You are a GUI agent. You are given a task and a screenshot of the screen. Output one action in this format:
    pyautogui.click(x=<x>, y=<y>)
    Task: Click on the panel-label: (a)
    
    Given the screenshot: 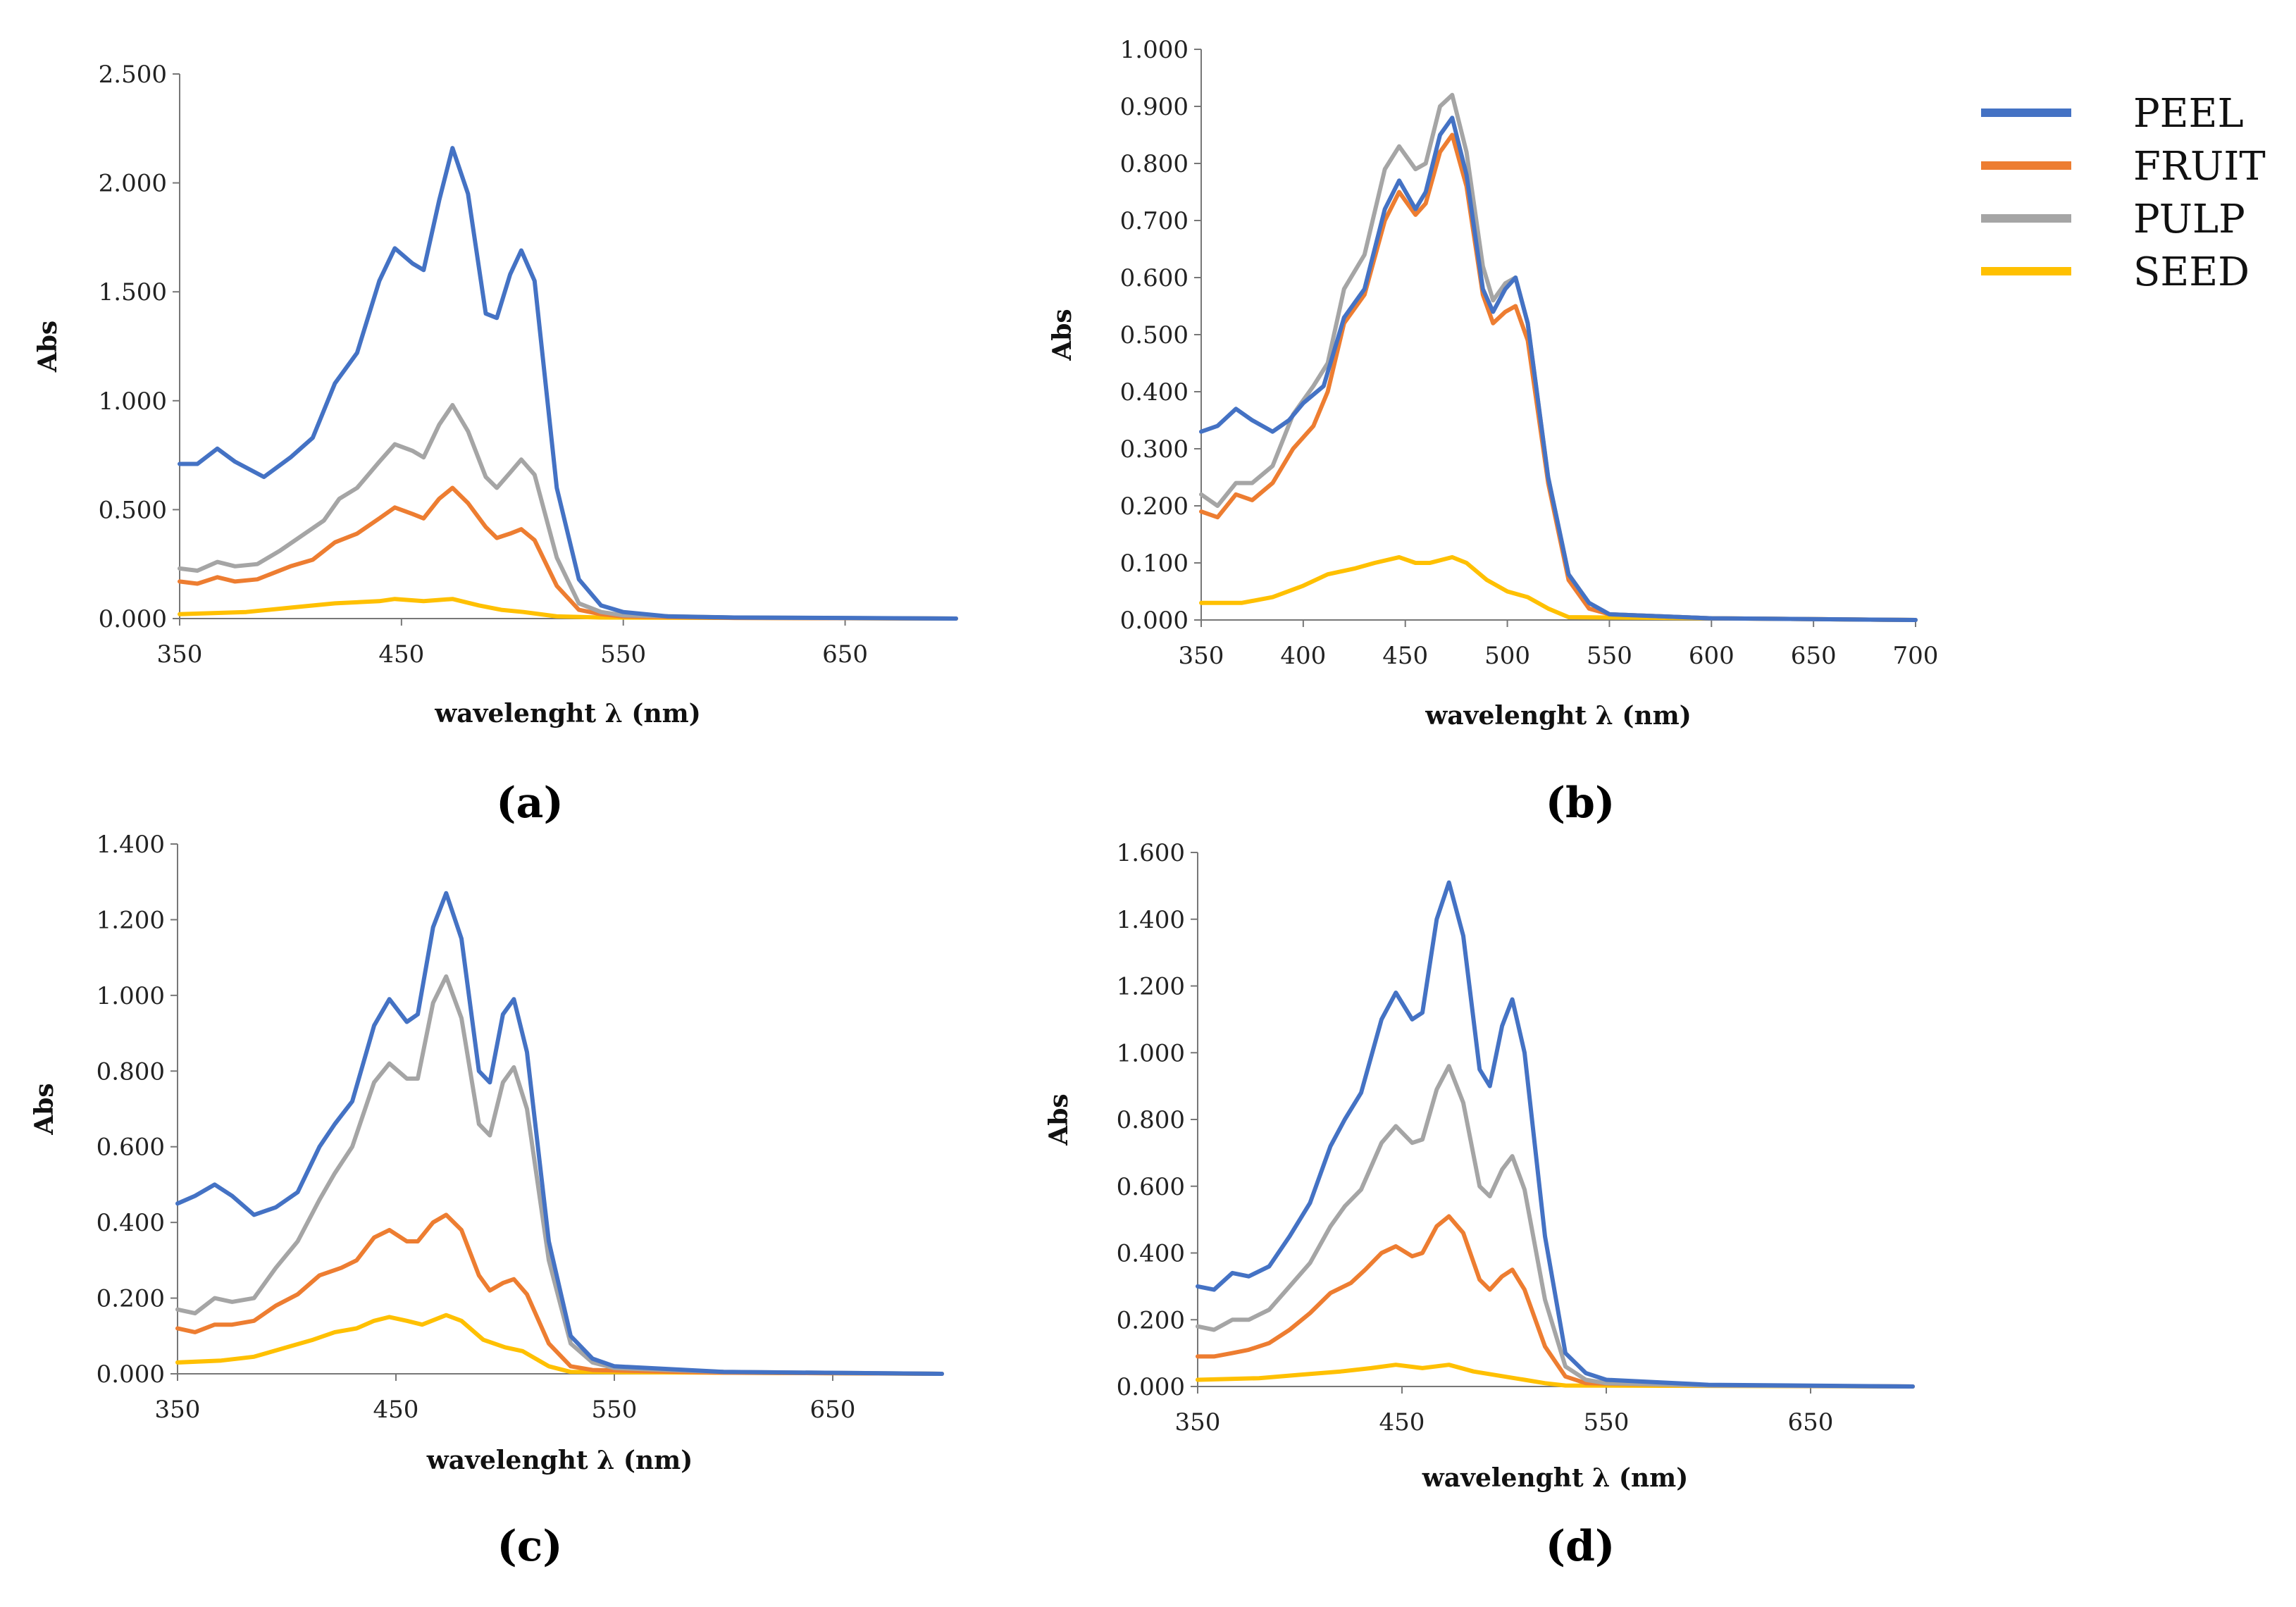 What is the action you would take?
    pyautogui.click(x=530, y=803)
    